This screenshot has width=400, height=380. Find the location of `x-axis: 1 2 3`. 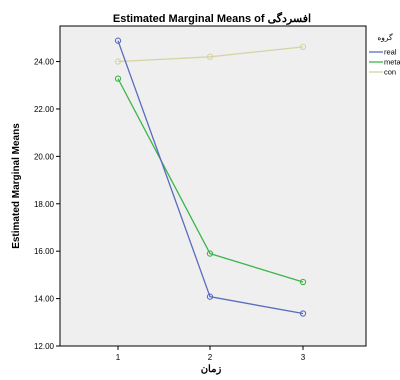

x-axis: 1 2 3 is located at coordinates (211, 354).